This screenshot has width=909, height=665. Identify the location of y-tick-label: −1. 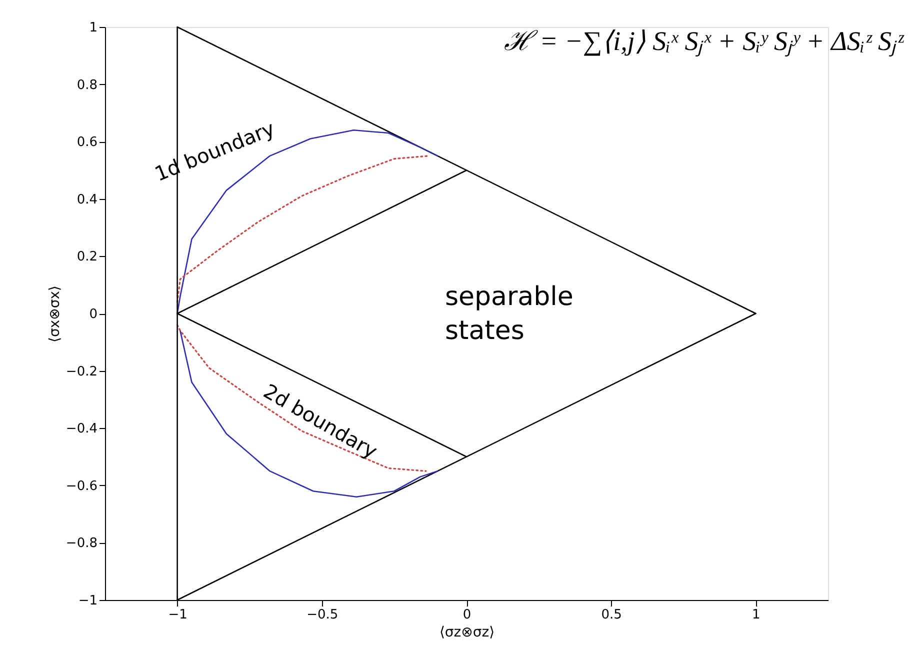
(88, 601).